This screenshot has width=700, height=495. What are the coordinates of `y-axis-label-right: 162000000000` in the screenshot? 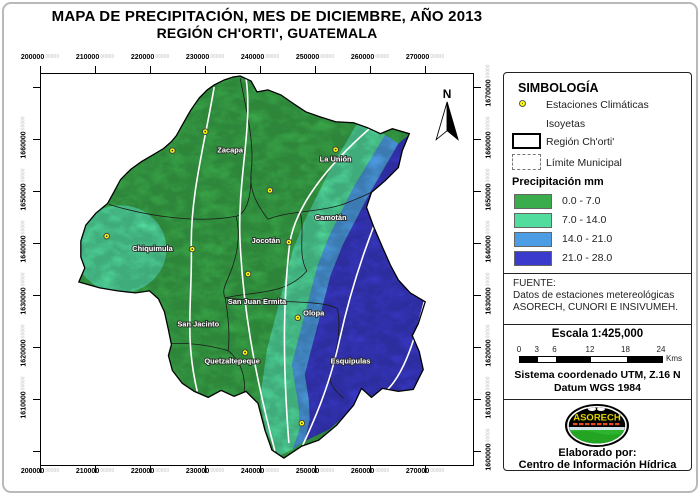 It's located at (489, 345).